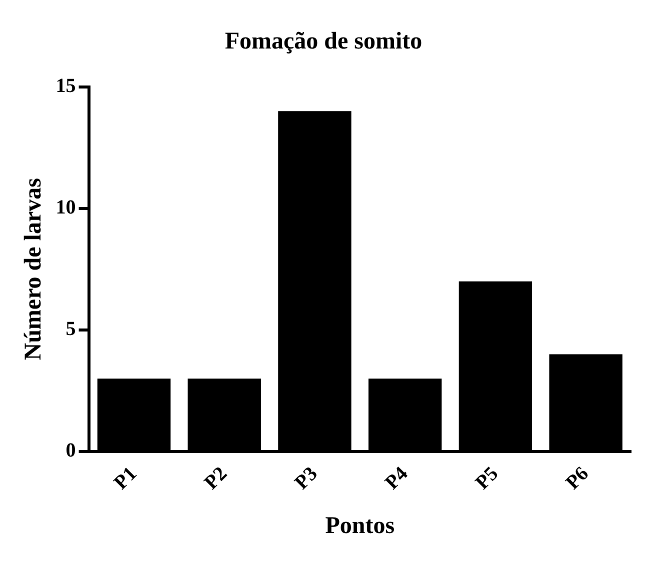 The width and height of the screenshot is (647, 561). What do you see at coordinates (126, 478) in the screenshot?
I see `x-tick-label: P1` at bounding box center [126, 478].